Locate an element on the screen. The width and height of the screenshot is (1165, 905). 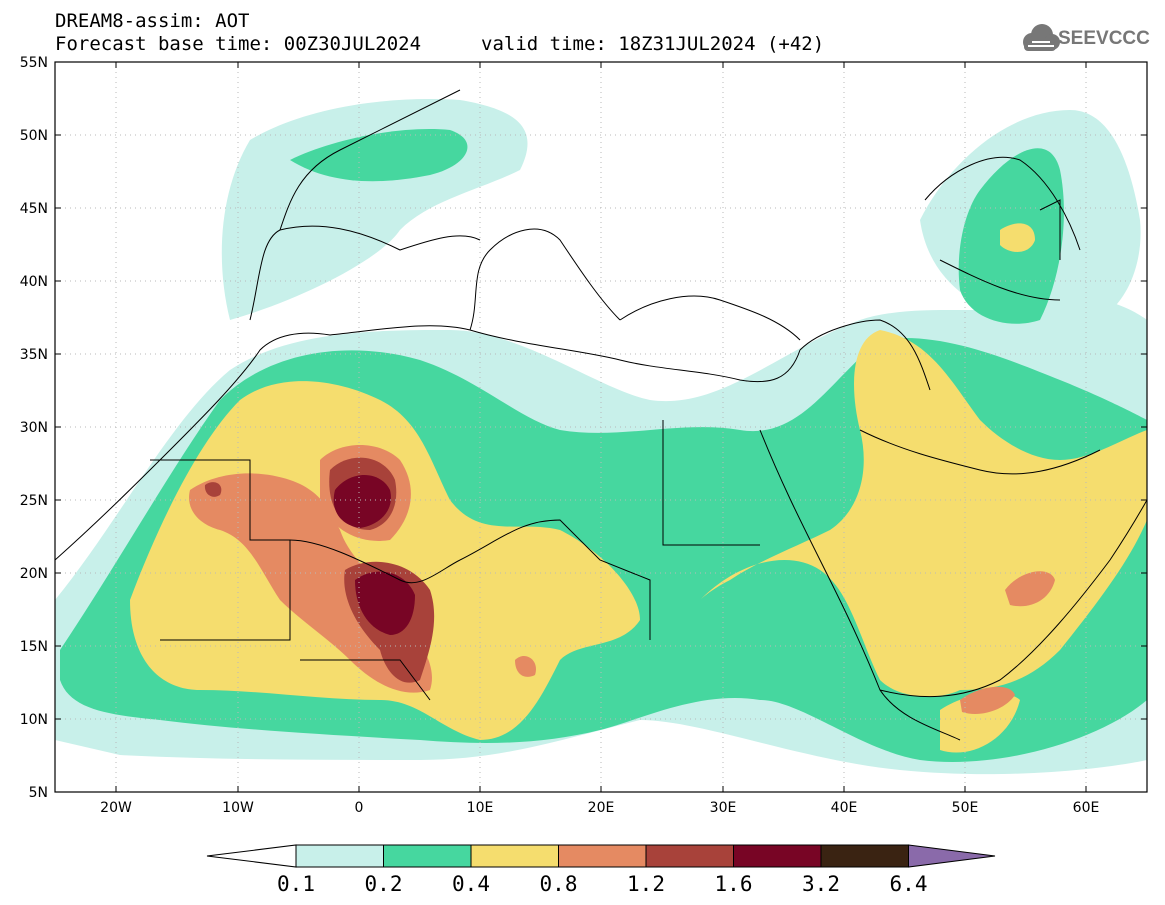
lat-label: 50N is located at coordinates (34, 136).